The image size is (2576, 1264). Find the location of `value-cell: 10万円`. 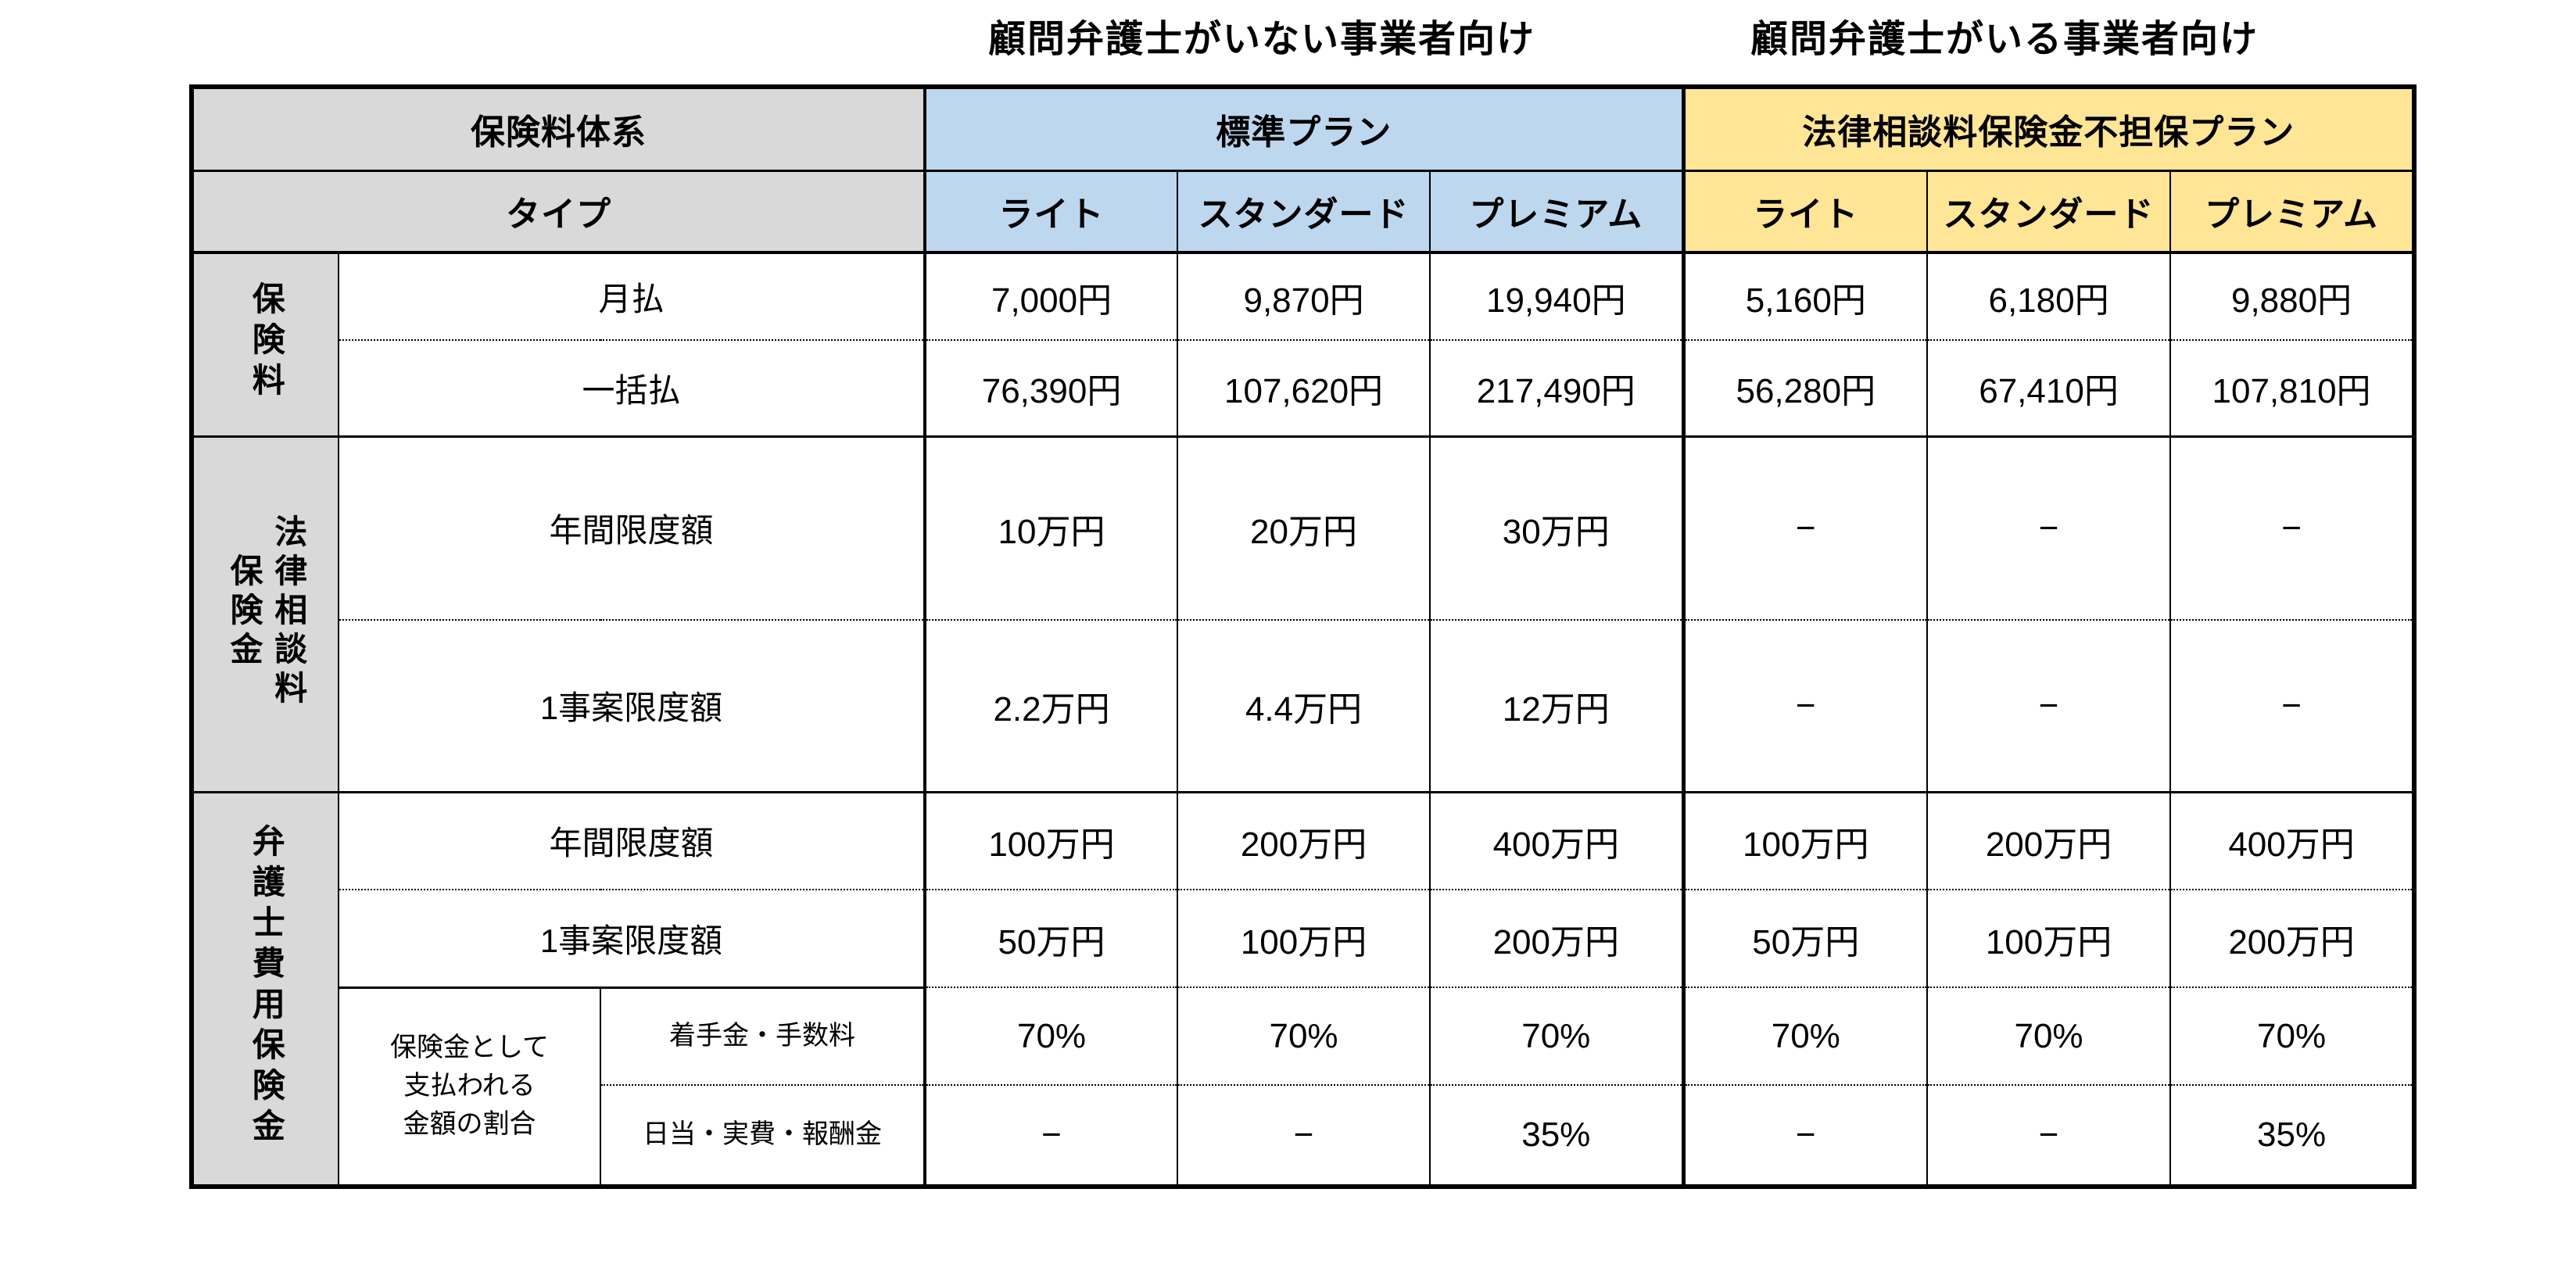

value-cell: 10万円 is located at coordinates (1051, 527).